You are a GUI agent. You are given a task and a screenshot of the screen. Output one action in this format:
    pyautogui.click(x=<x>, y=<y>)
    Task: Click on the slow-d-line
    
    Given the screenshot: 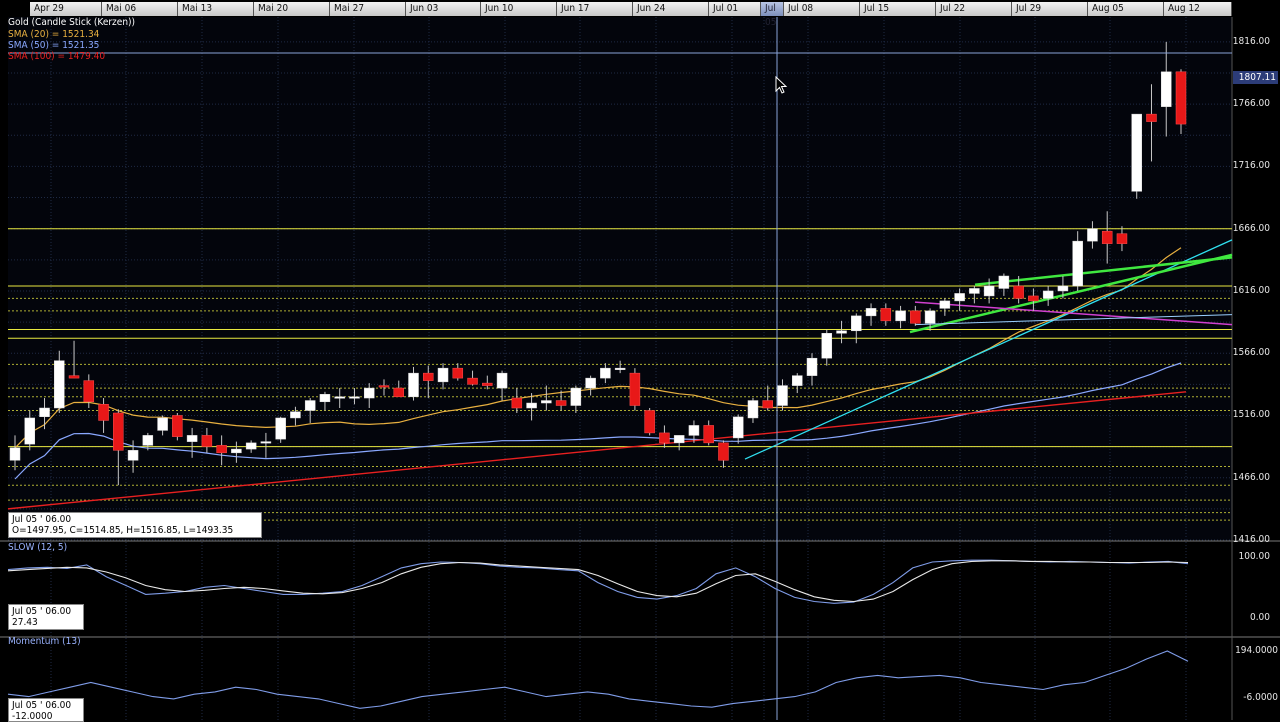 What is the action you would take?
    pyautogui.click(x=598, y=581)
    